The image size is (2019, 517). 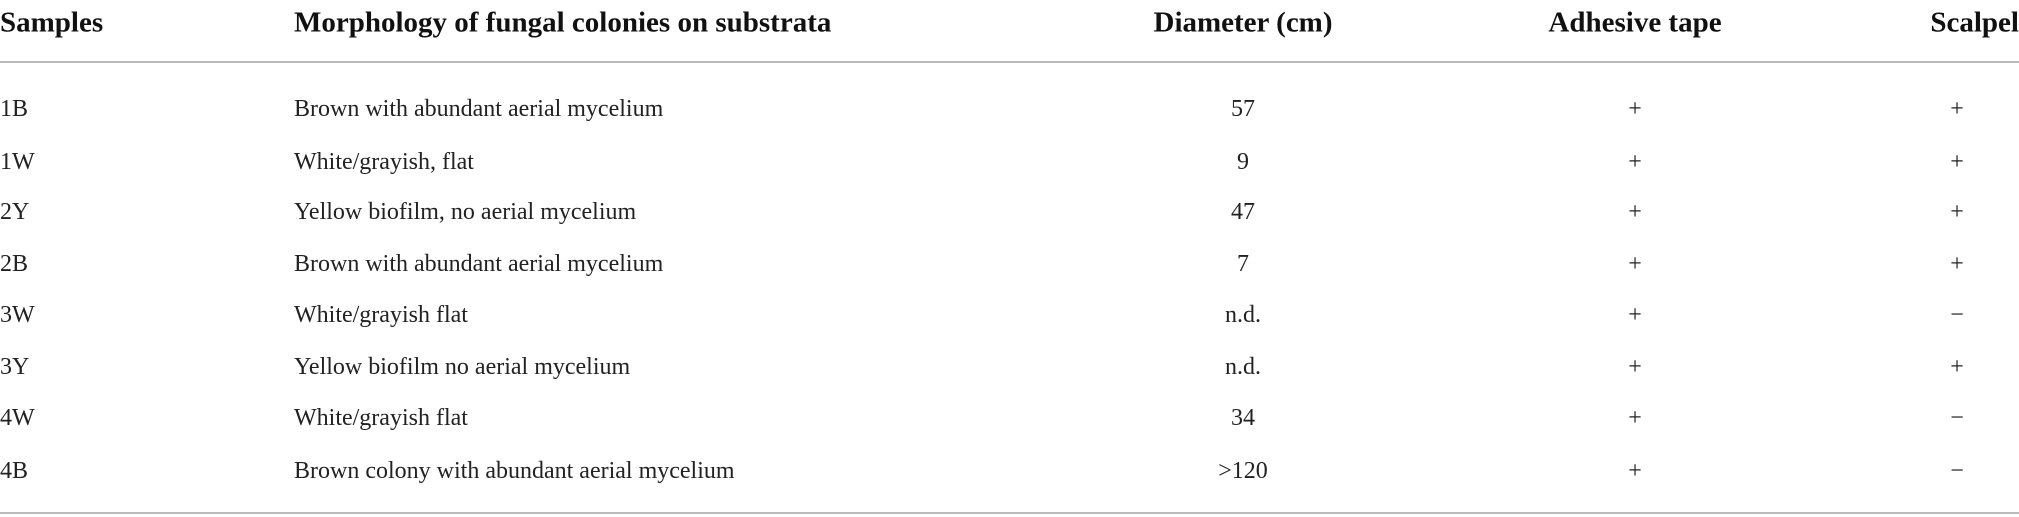 I want to click on table-cell: 4B, so click(x=14, y=471).